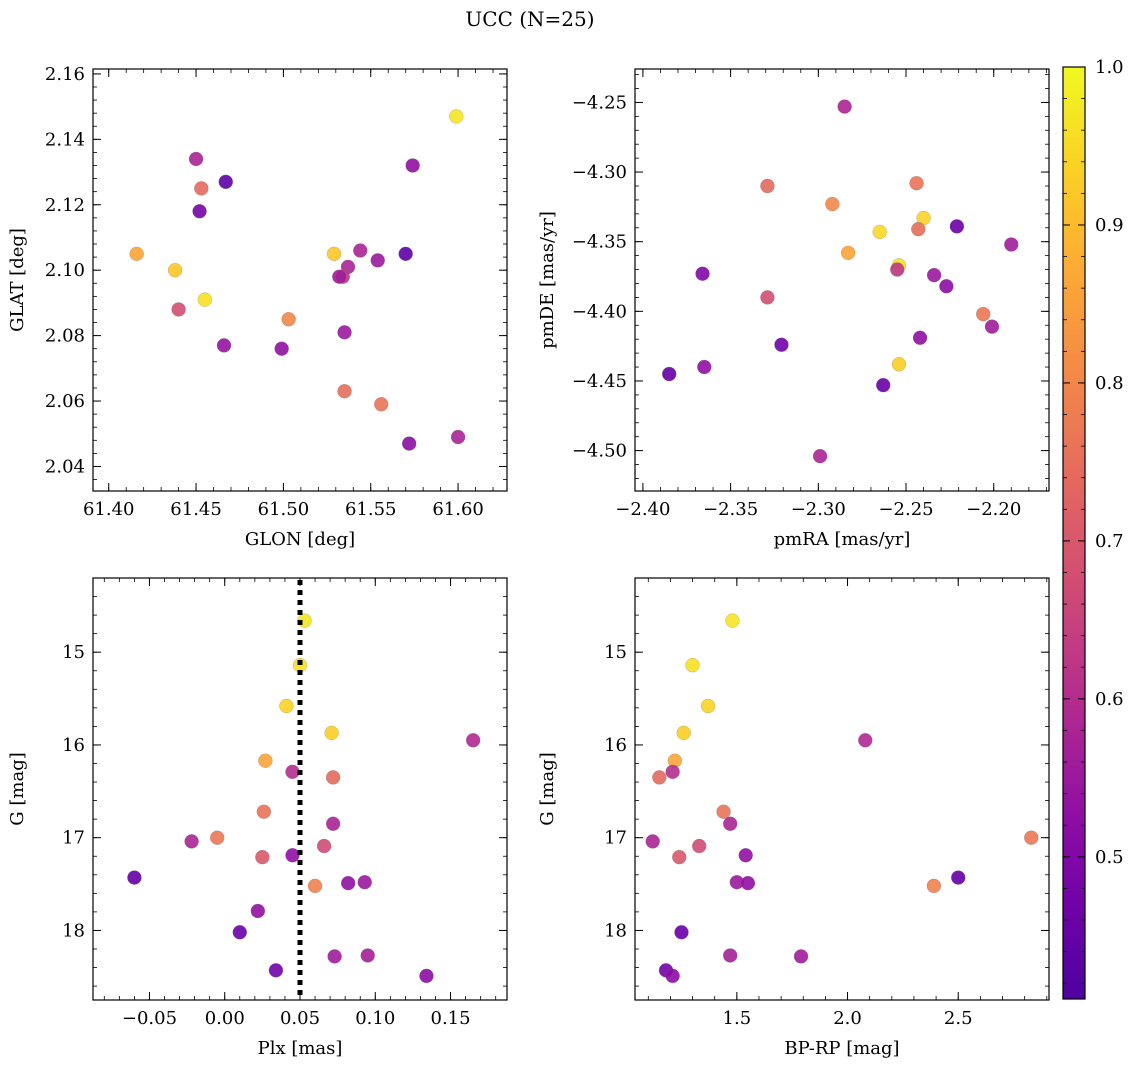  I want to click on y-tick-label: −4.40, so click(599, 311).